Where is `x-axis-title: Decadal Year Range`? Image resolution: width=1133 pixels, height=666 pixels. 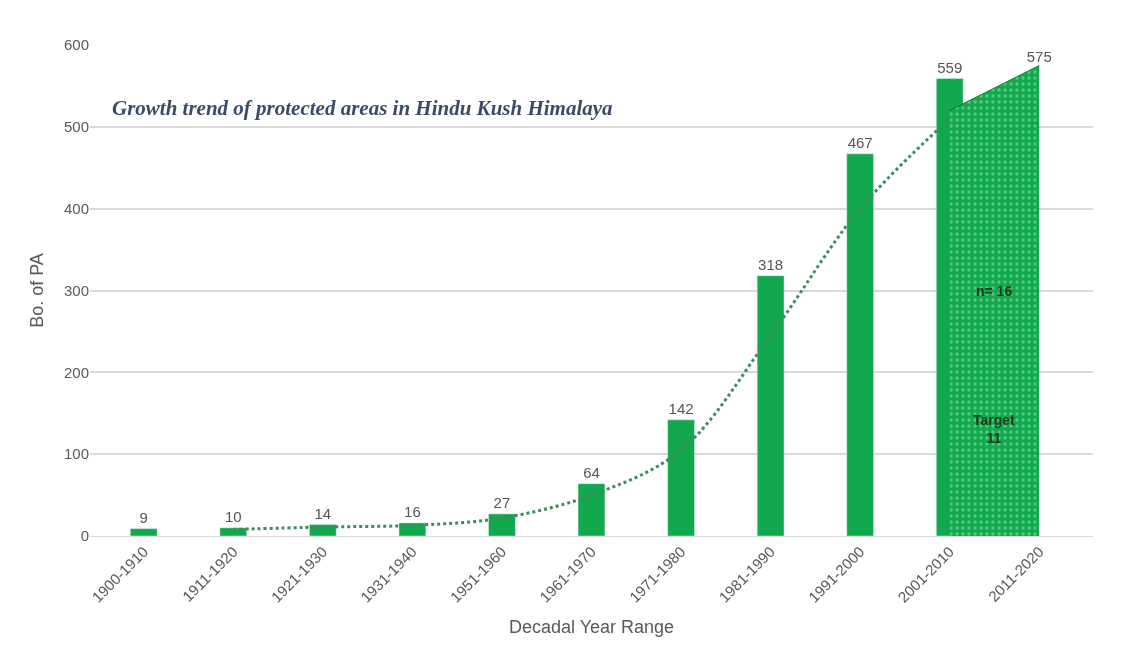
x-axis-title: Decadal Year Range is located at coordinates (591, 626).